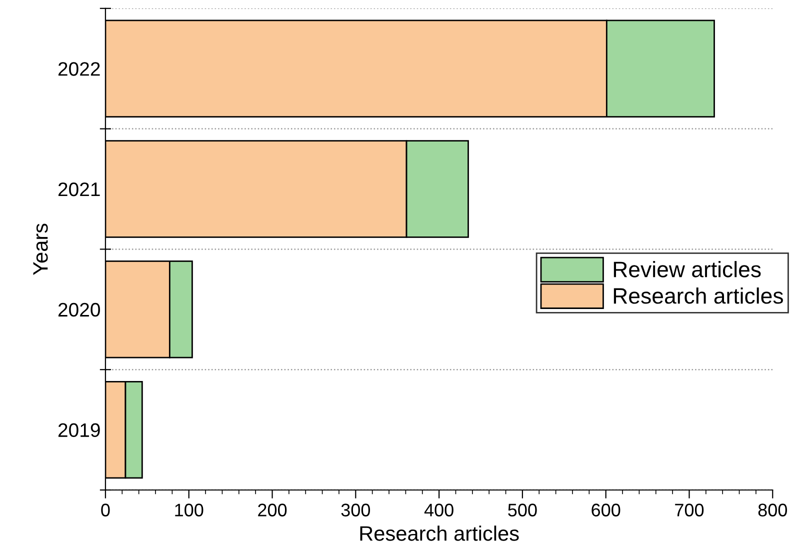 The width and height of the screenshot is (799, 560). What do you see at coordinates (79, 430) in the screenshot?
I see `y-tick-label: 2019` at bounding box center [79, 430].